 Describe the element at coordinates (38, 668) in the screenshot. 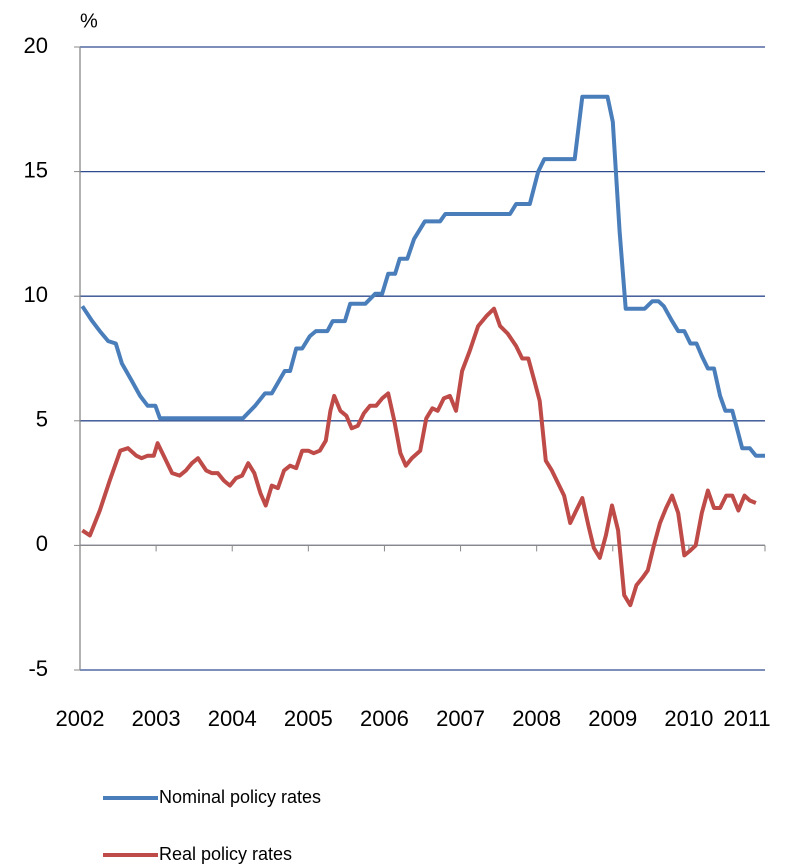

I see `y-tick-label: -5` at that location.